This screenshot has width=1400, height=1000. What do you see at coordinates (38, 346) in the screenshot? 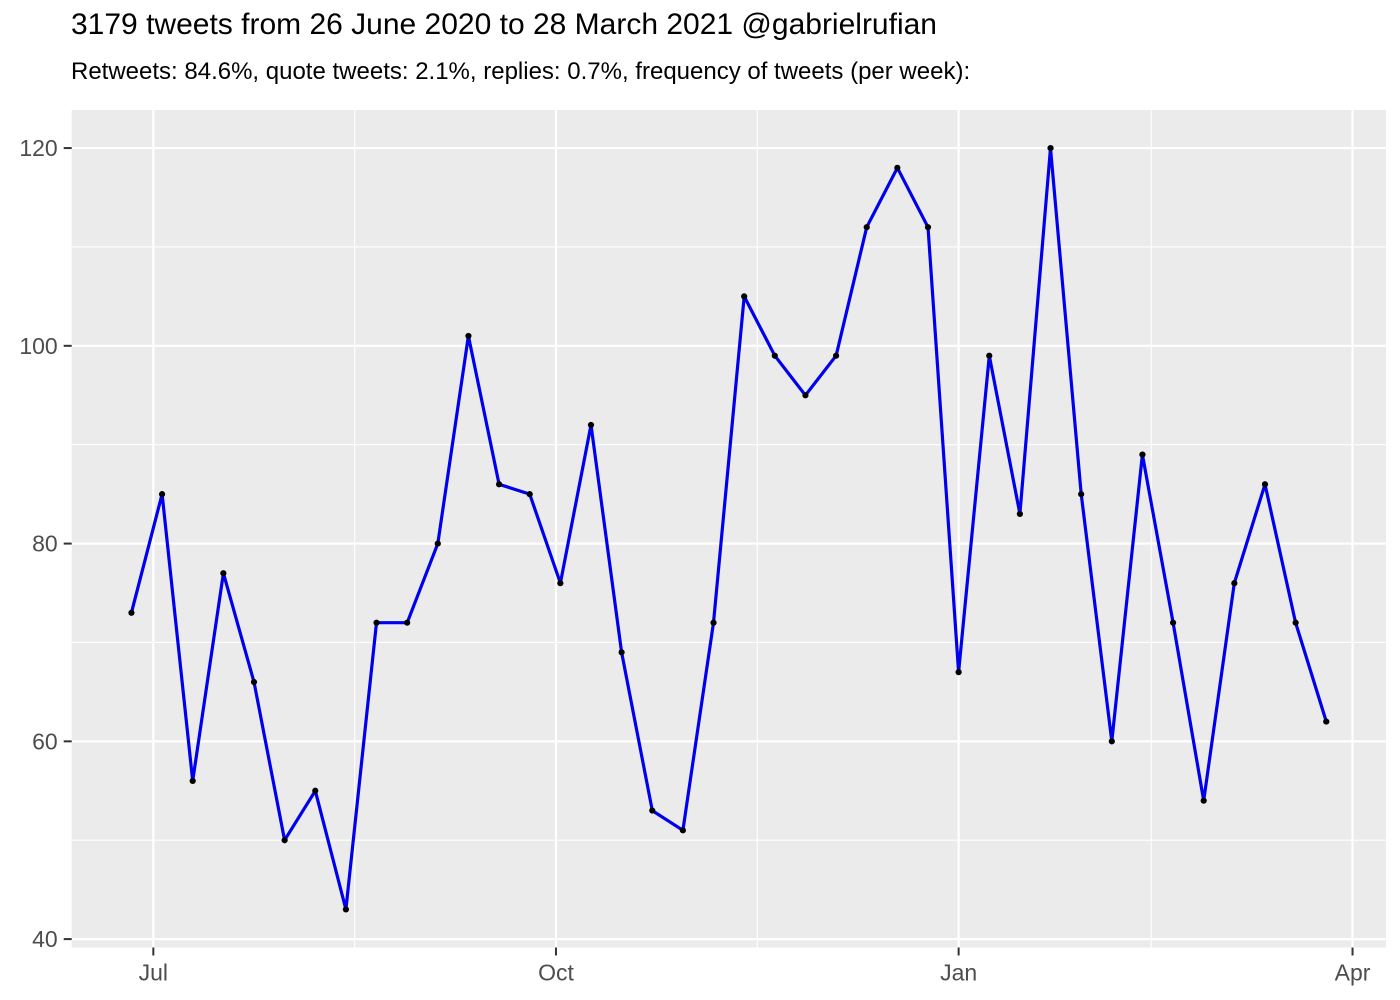
I see `y-tick-label: 100` at bounding box center [38, 346].